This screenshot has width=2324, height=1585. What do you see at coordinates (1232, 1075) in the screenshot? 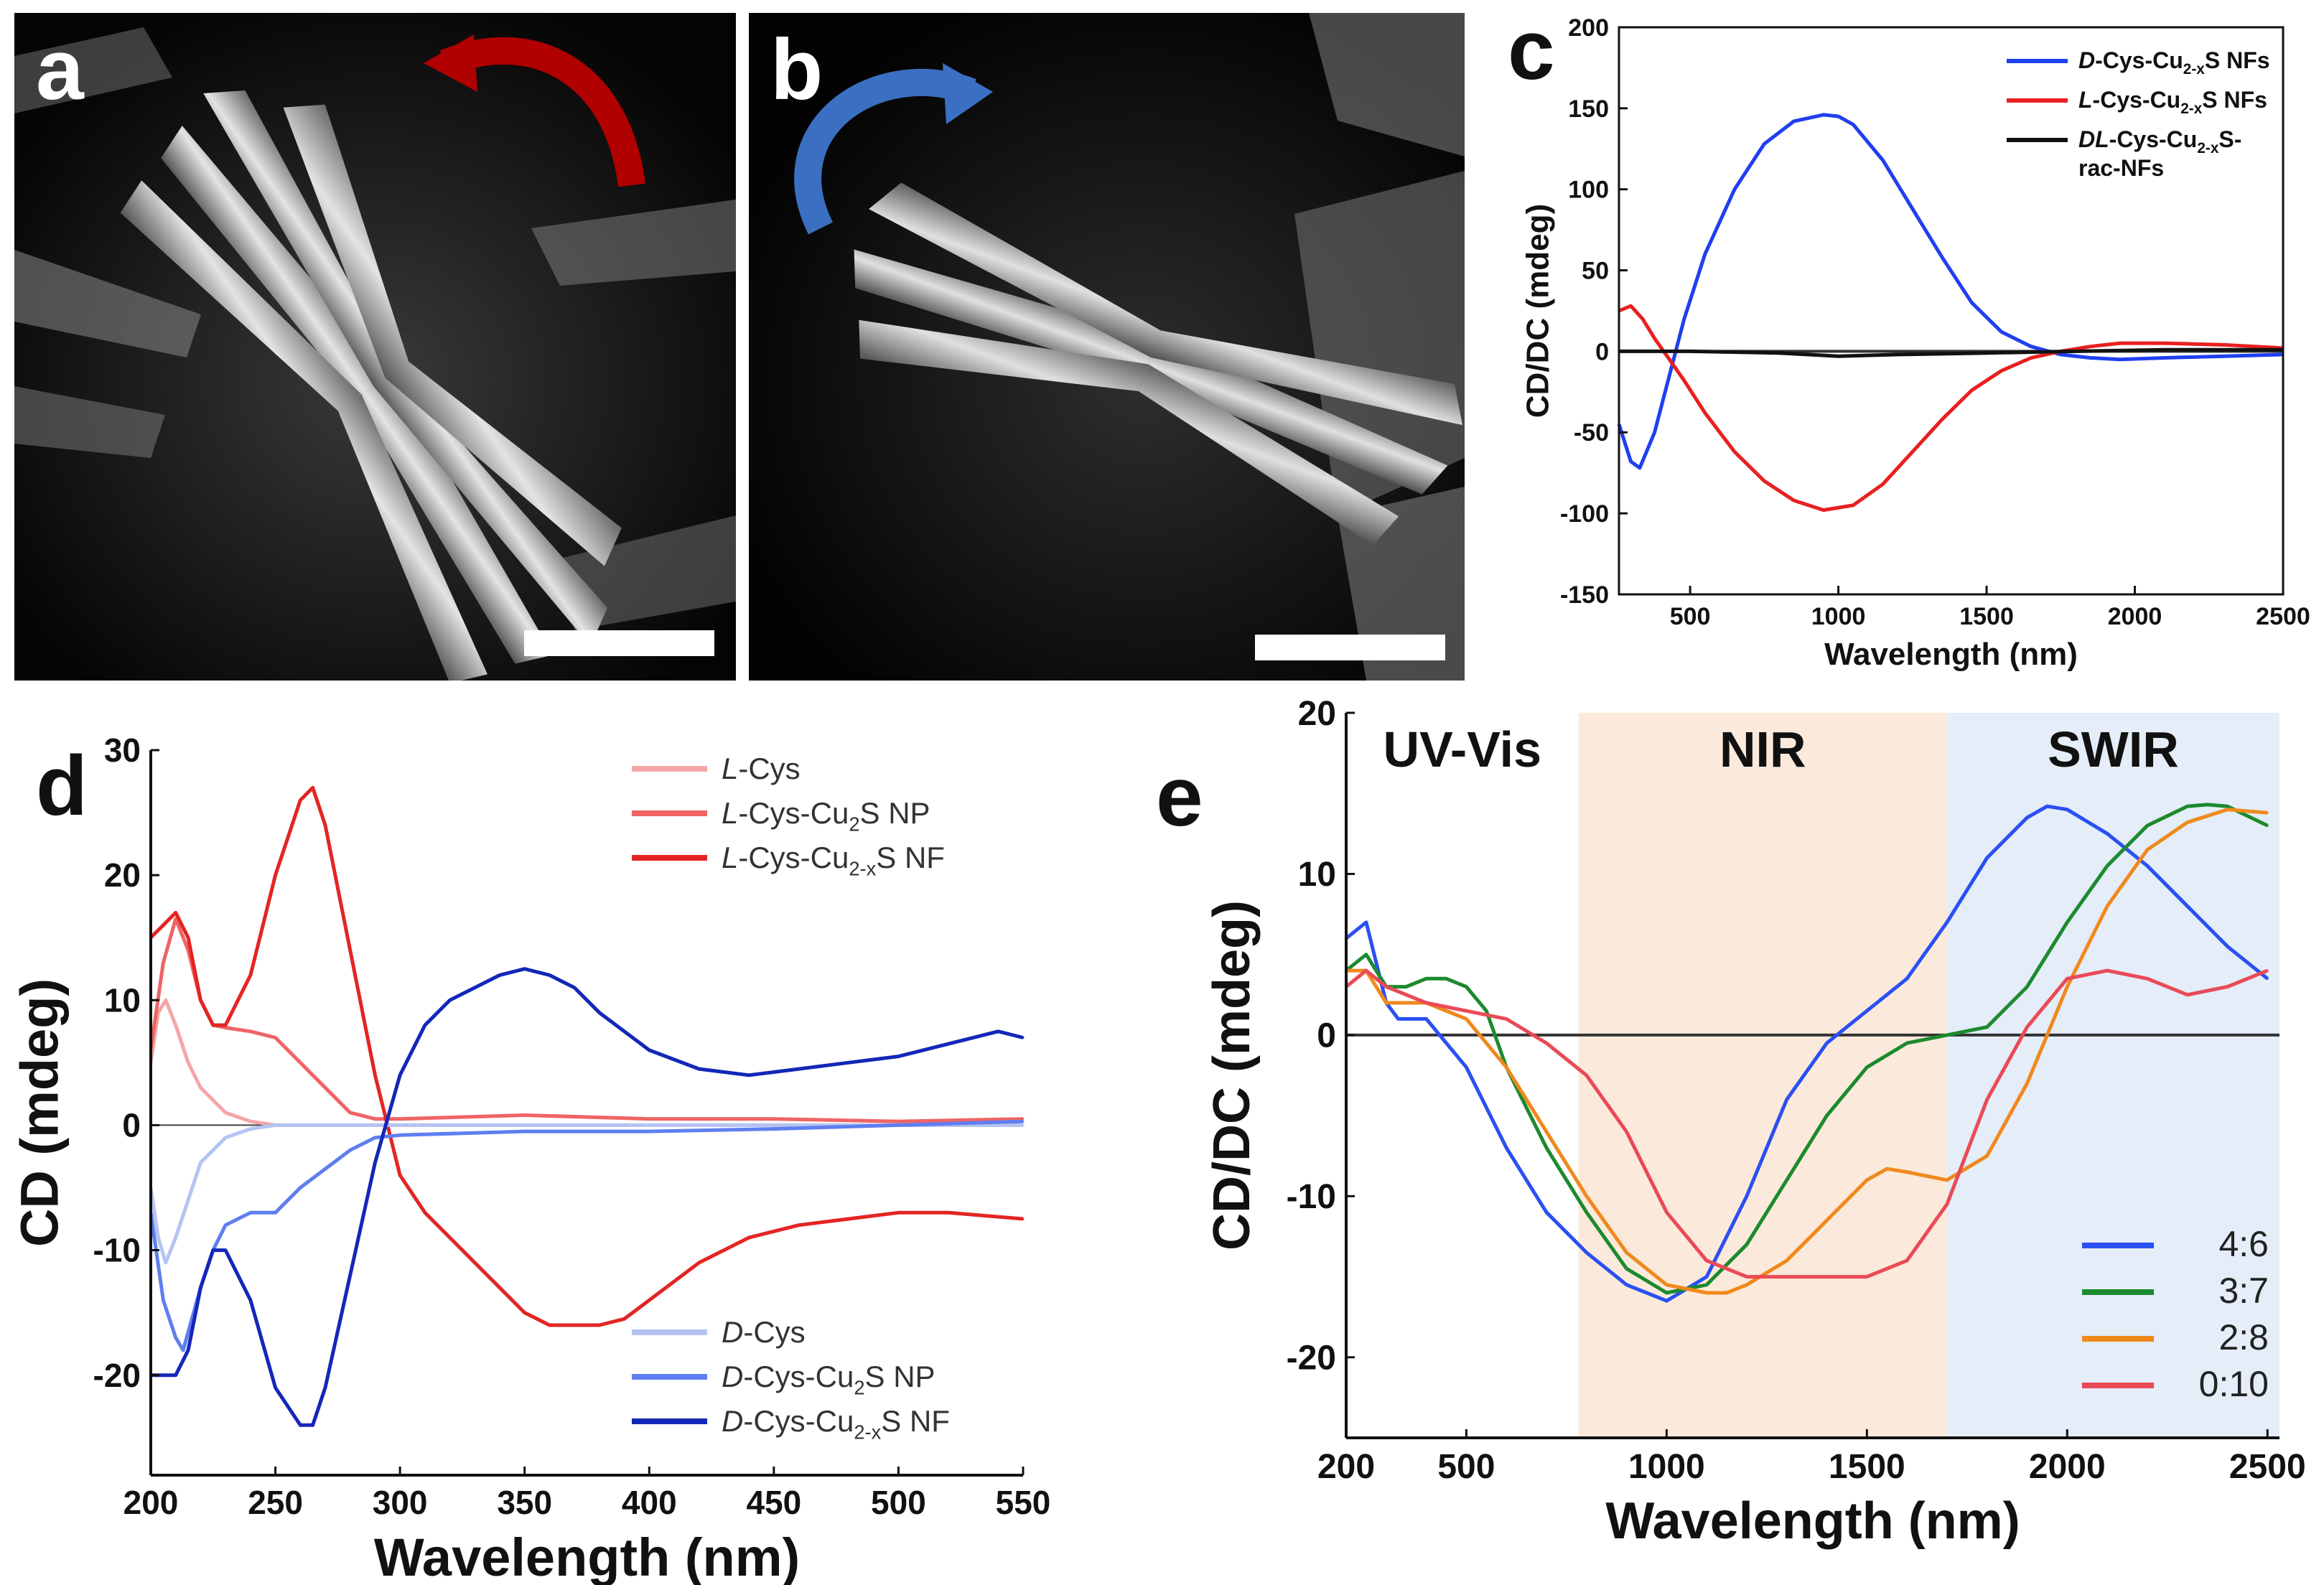
I see `y-axis-label: CD/DC (mdeg)` at bounding box center [1232, 1075].